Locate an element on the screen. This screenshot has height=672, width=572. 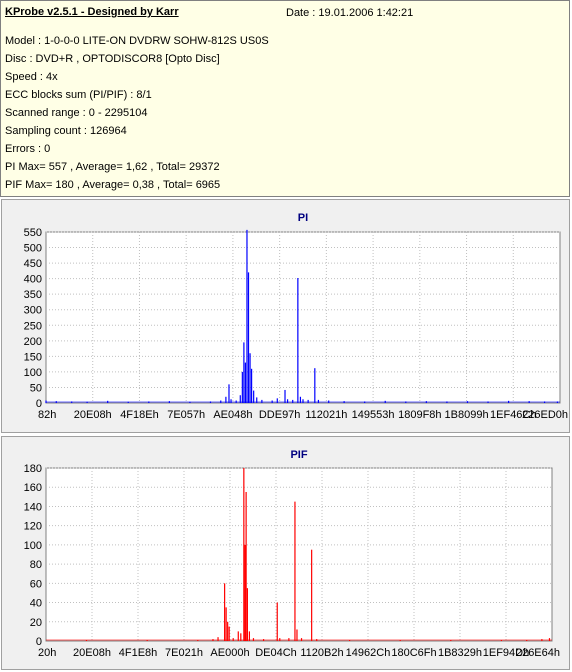
pif-x-tick-label: 7E021h is located at coordinates (184, 653).